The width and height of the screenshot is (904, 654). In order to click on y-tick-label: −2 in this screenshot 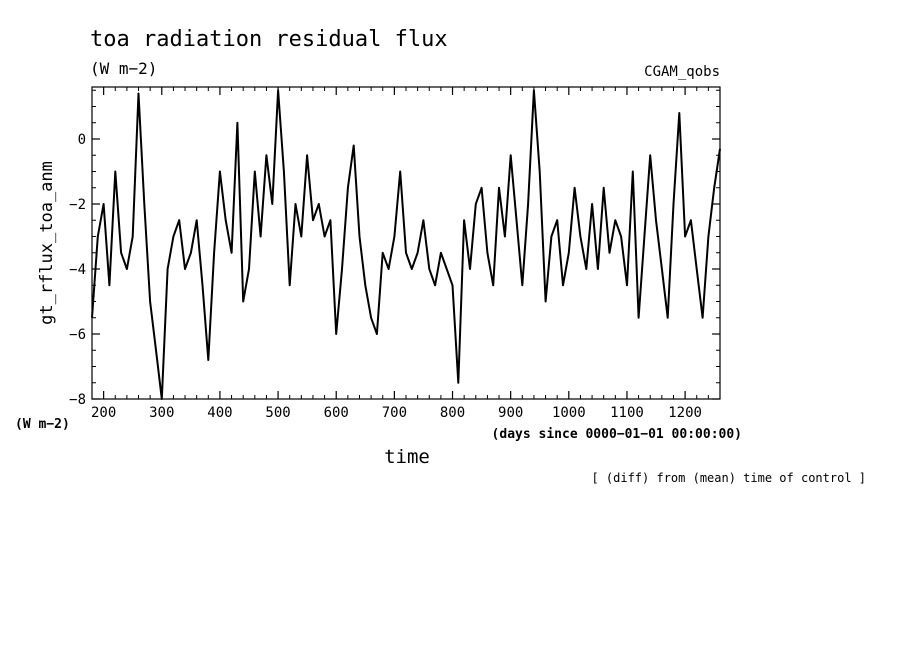, I will do `click(77, 205)`.